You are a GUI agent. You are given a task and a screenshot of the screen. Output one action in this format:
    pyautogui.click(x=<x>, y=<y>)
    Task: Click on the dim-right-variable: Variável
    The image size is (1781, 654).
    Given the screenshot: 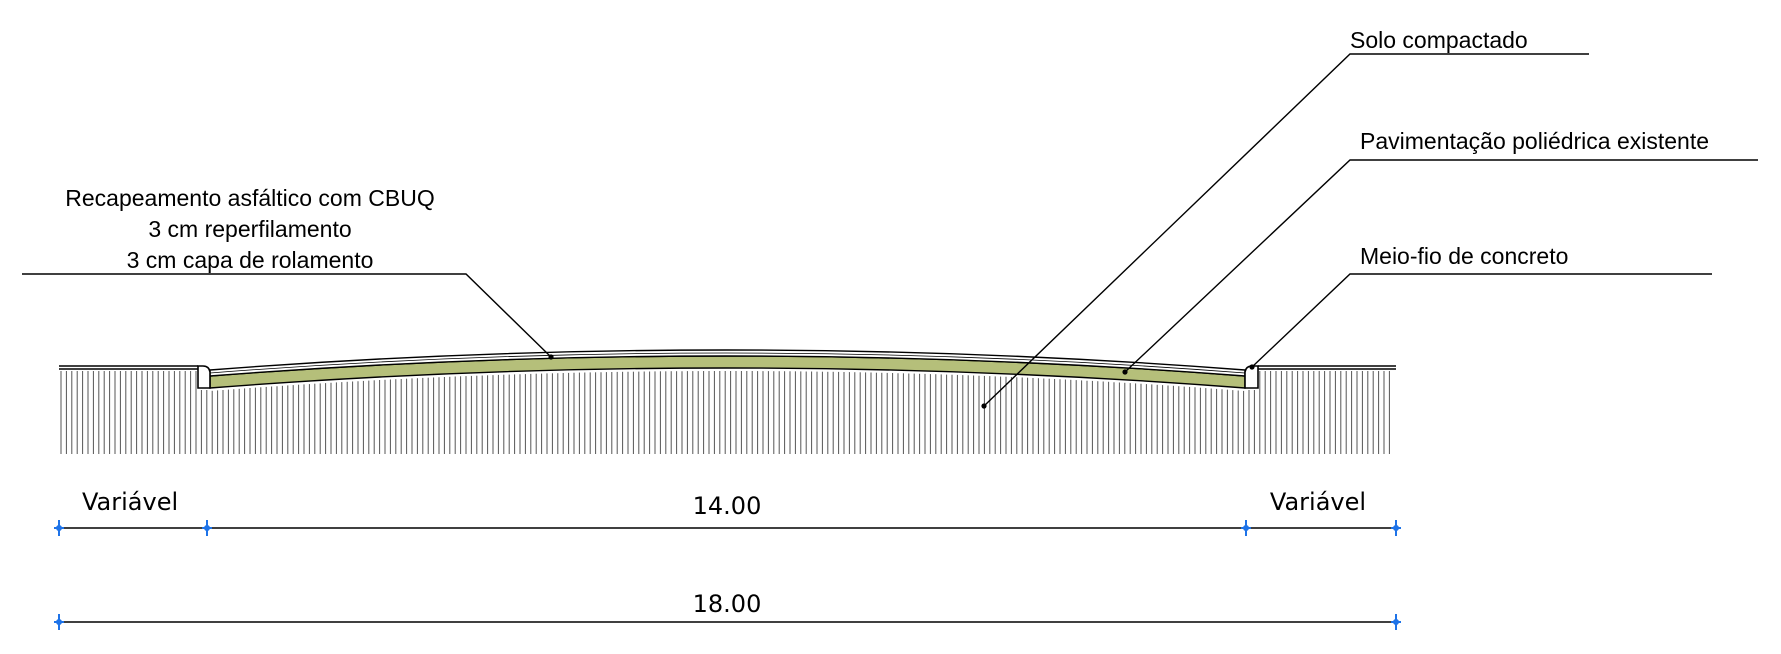 What is the action you would take?
    pyautogui.click(x=1318, y=502)
    